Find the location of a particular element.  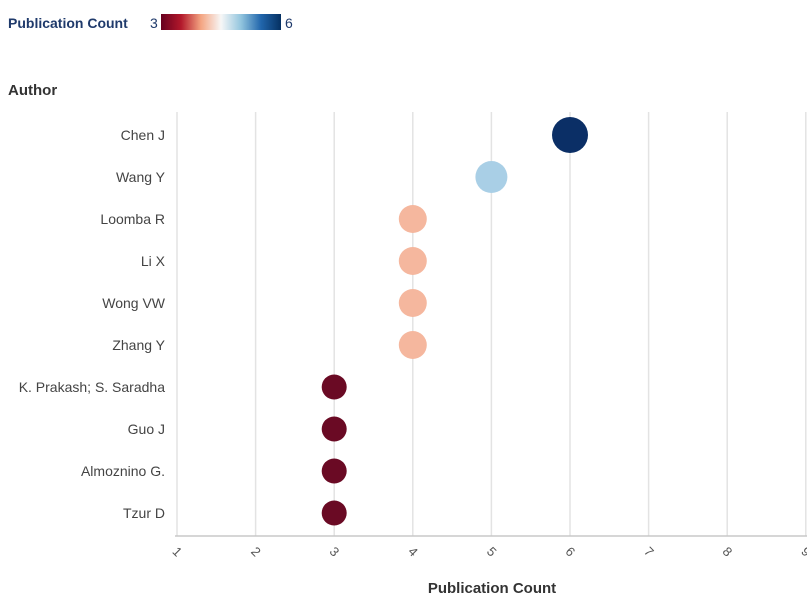

x-tick-label: 4 is located at coordinates (413, 552).